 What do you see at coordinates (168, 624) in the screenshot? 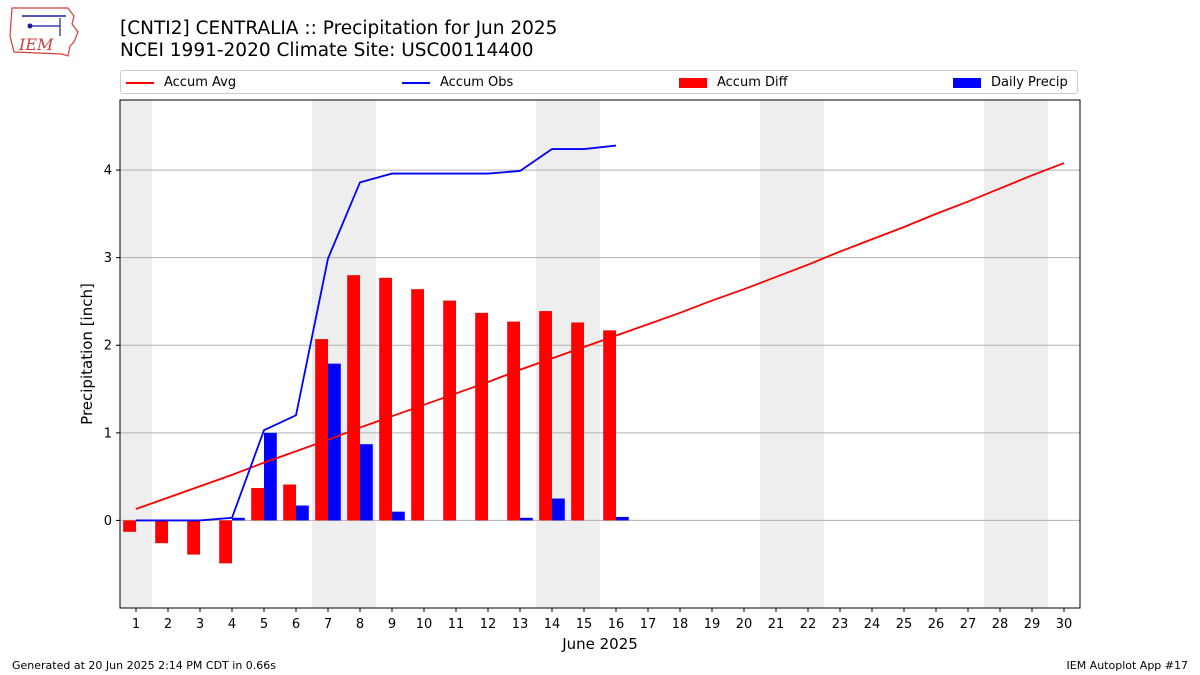
I see `x-tick-label: 2` at bounding box center [168, 624].